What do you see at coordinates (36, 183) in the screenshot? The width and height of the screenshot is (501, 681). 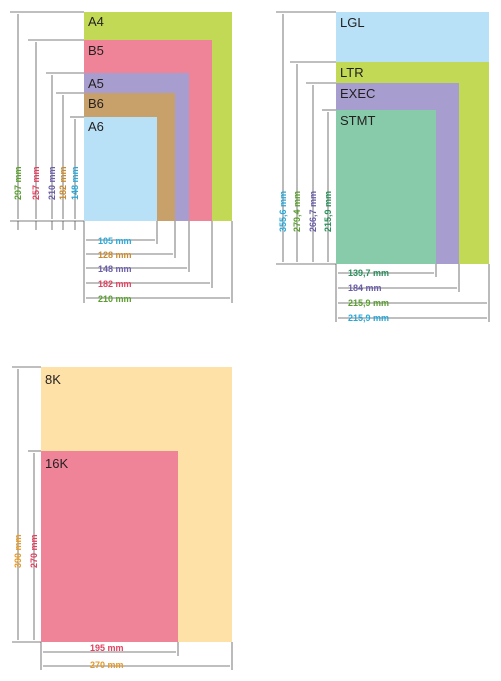 I see `b5-height-label: 257 mm` at bounding box center [36, 183].